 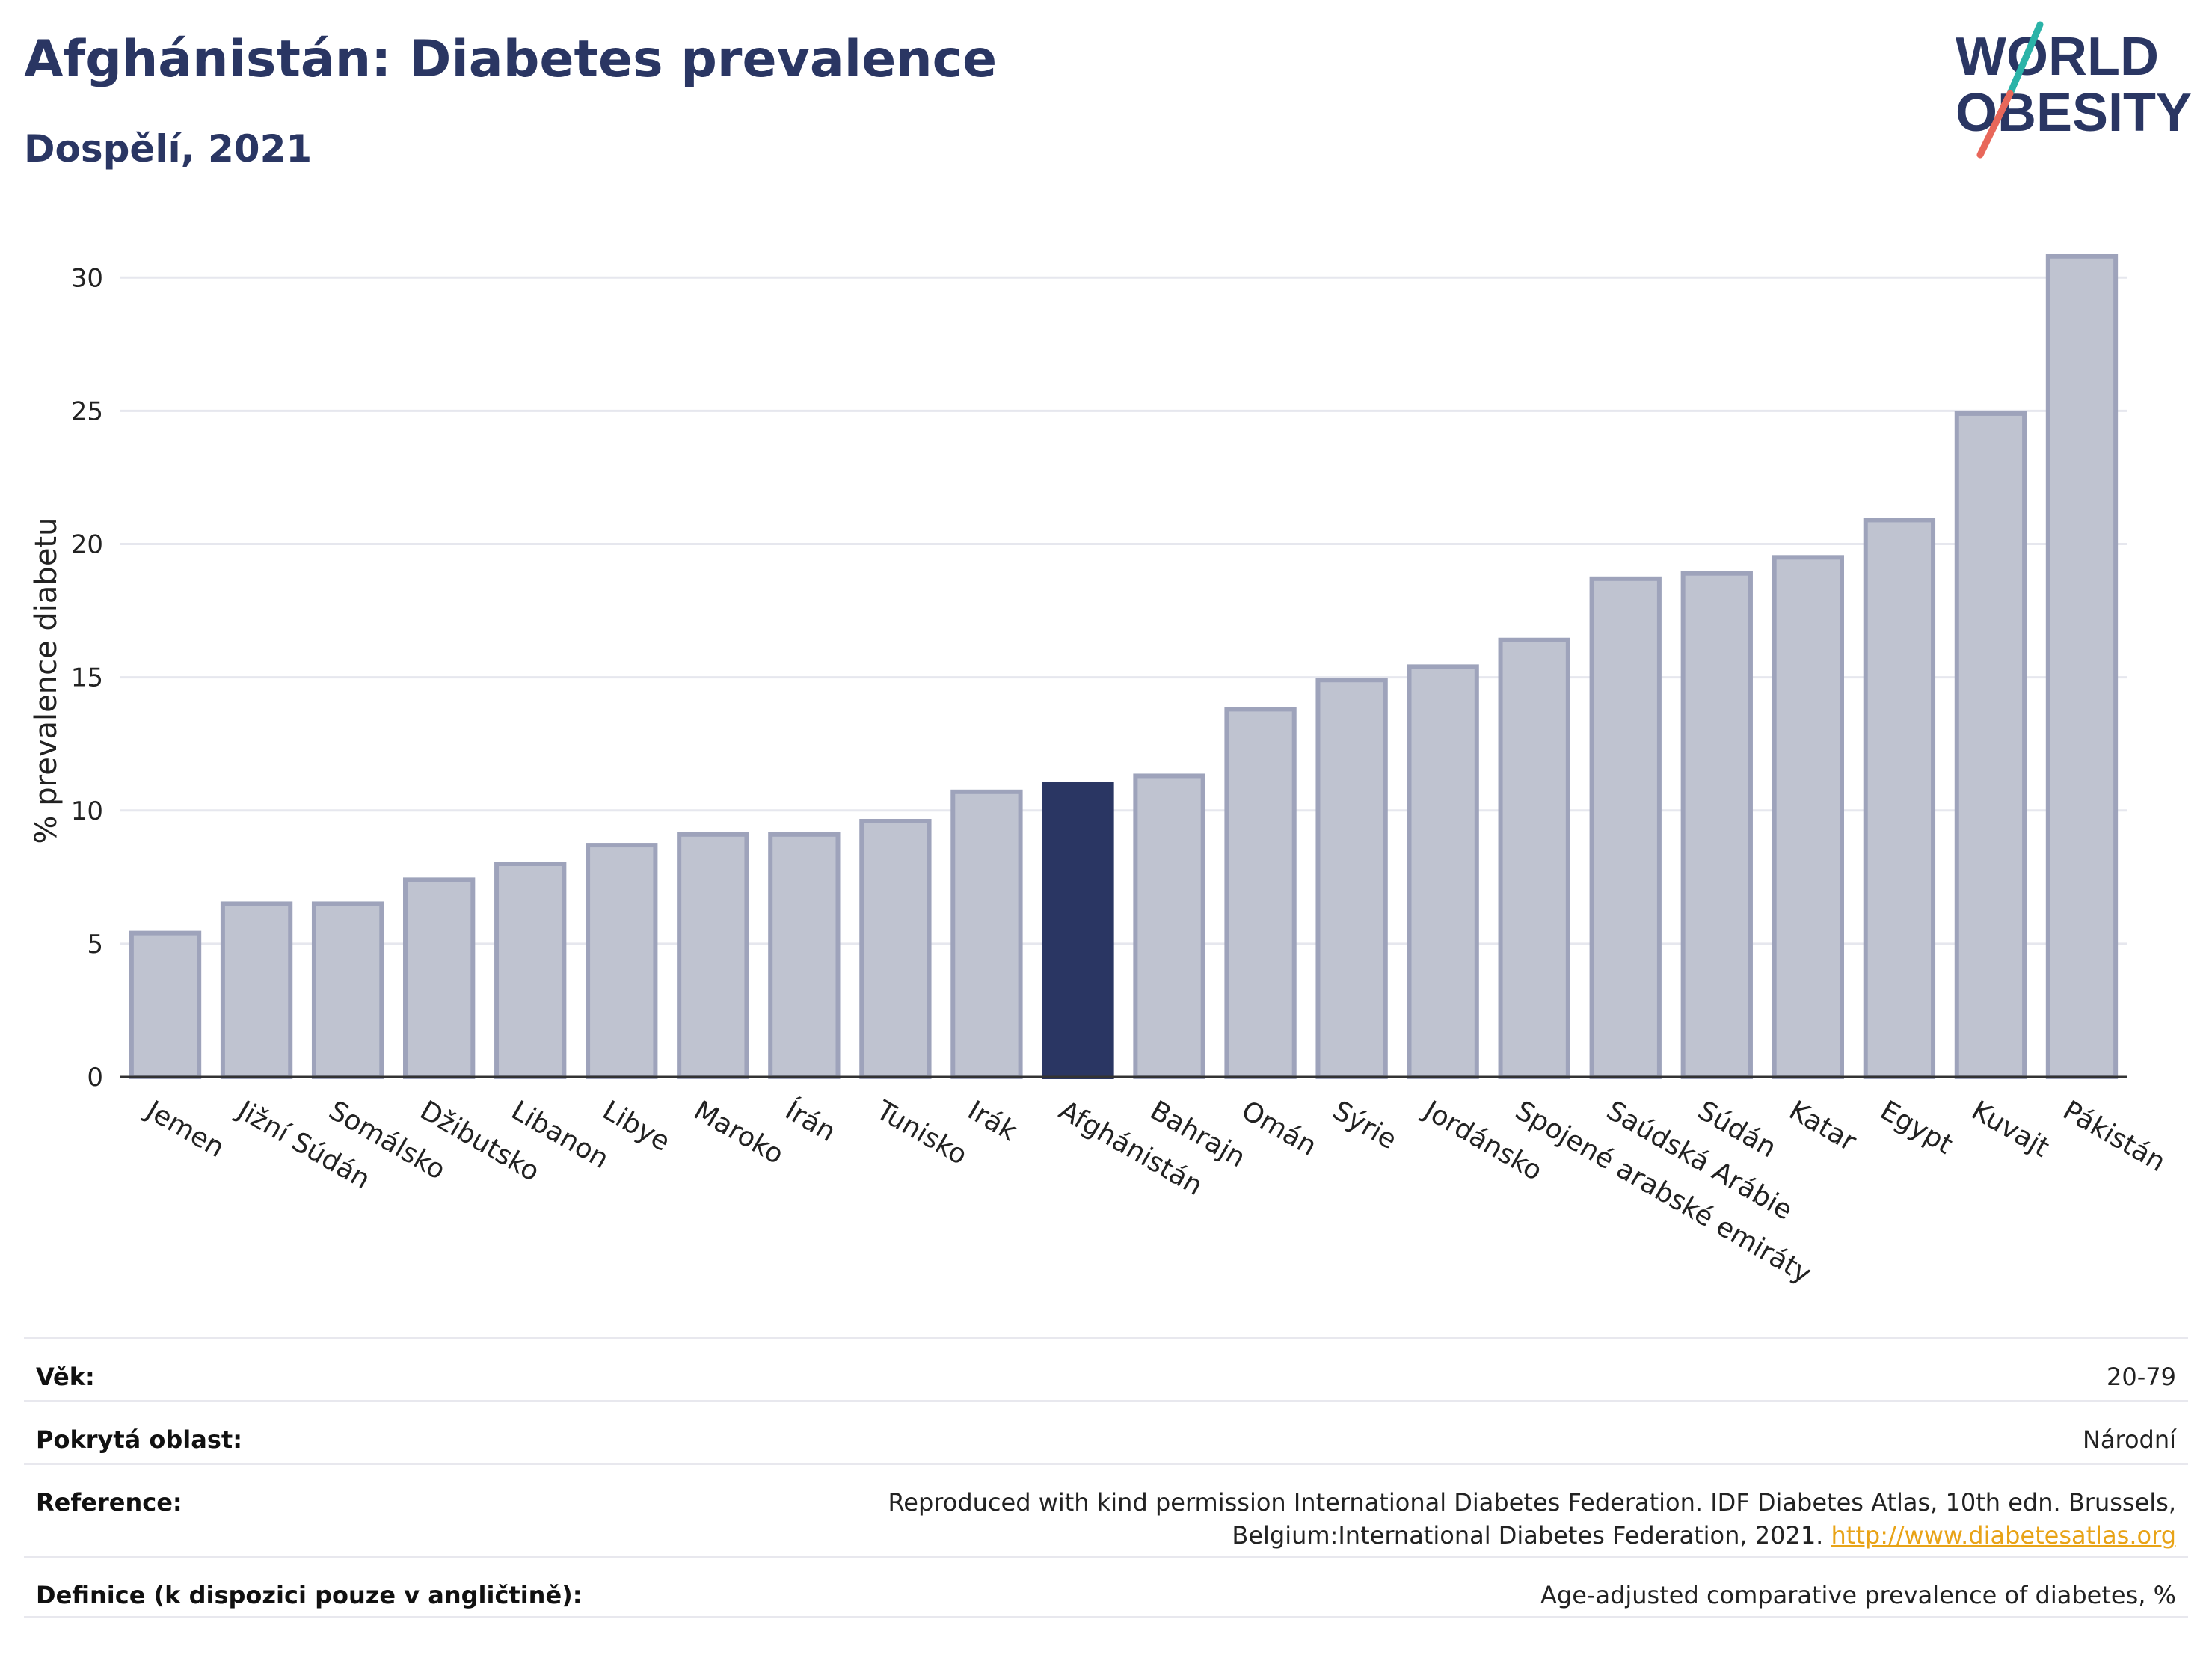 What do you see at coordinates (87, 811) in the screenshot?
I see `y-tick-label: 10` at bounding box center [87, 811].